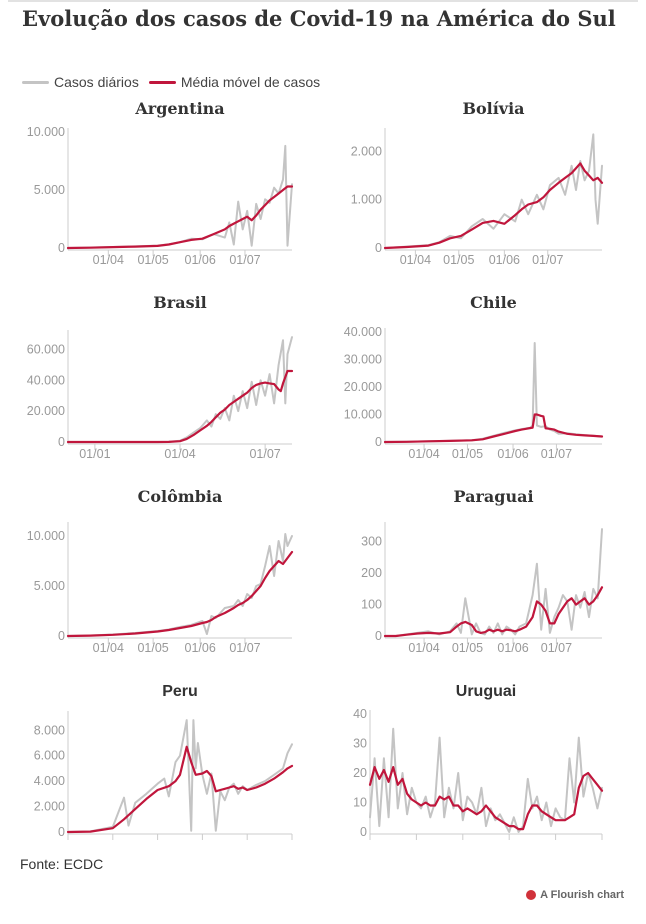 This screenshot has height=924, width=646. What do you see at coordinates (35, 82) in the screenshot?
I see `legend-swatch-daily` at bounding box center [35, 82].